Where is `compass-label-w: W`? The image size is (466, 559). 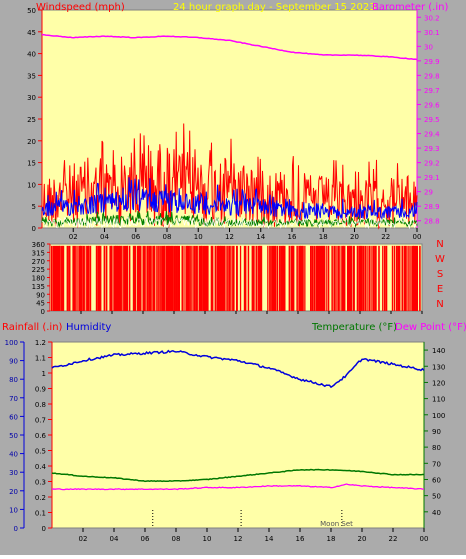
compass-label-w: W is located at coordinates (440, 259).